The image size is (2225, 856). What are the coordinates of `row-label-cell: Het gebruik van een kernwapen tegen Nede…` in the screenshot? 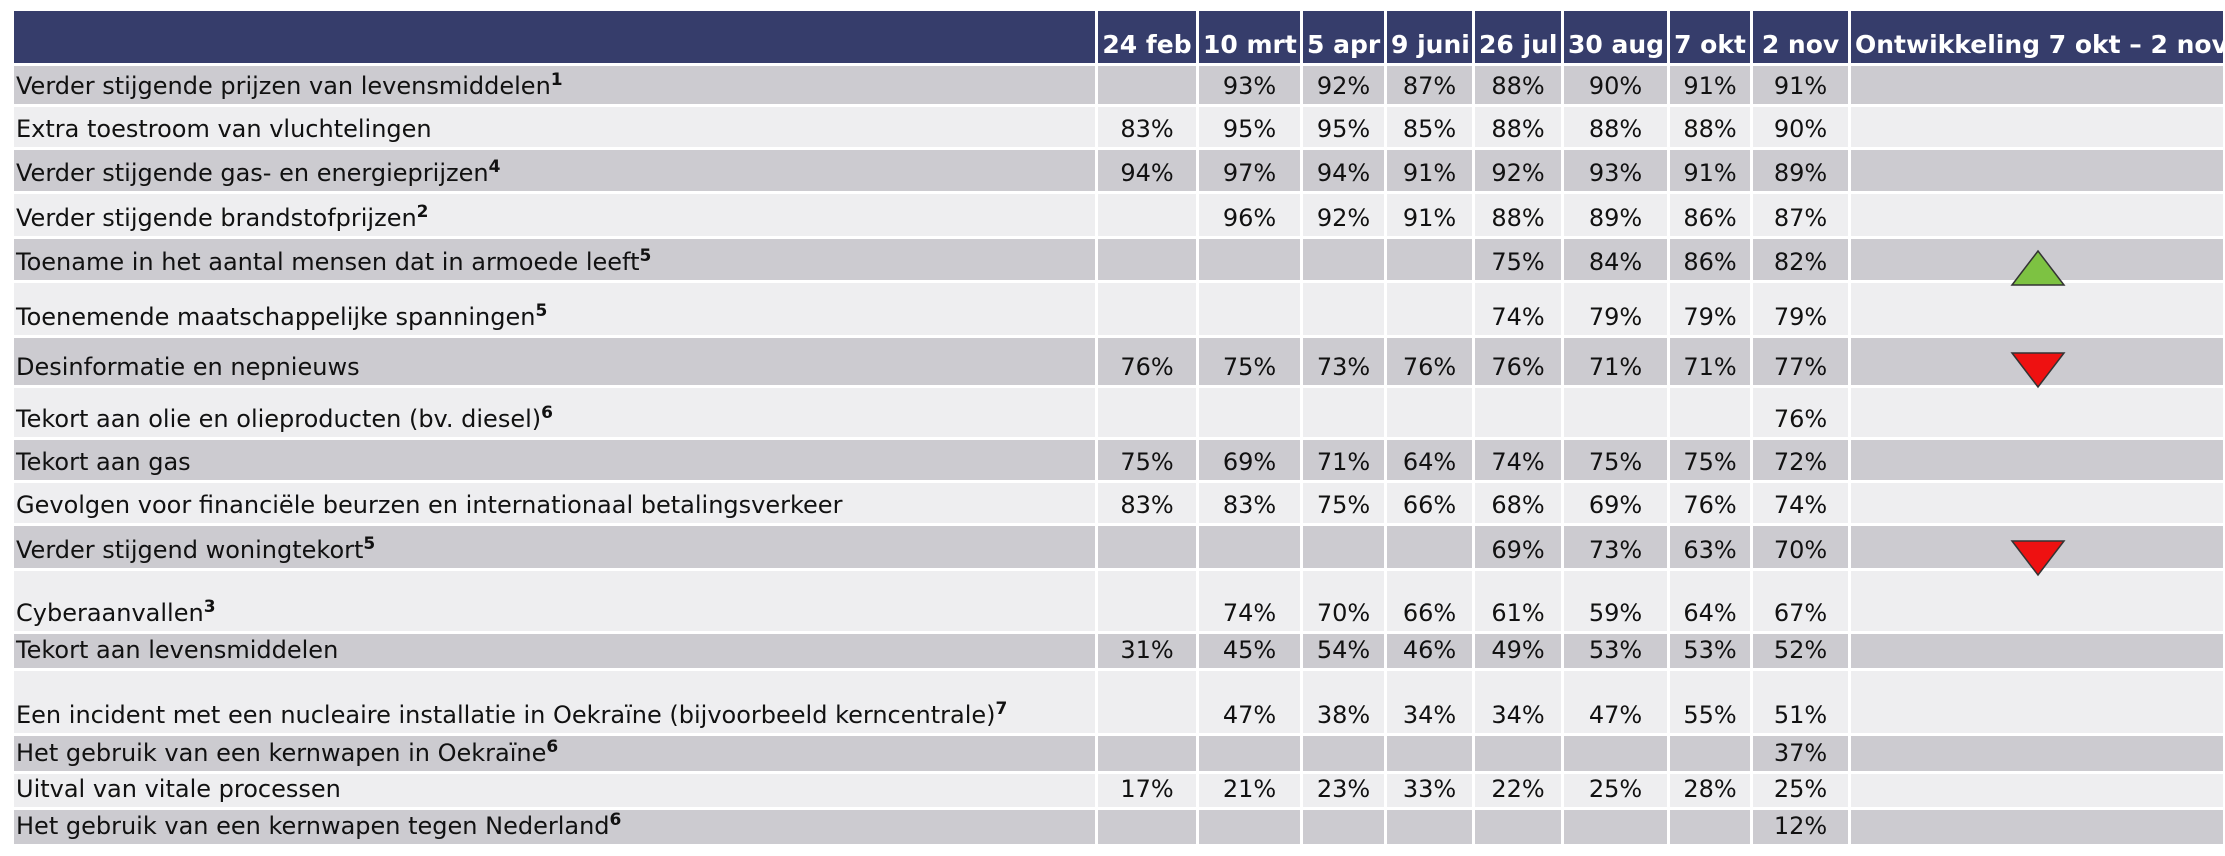 It's located at (554, 827).